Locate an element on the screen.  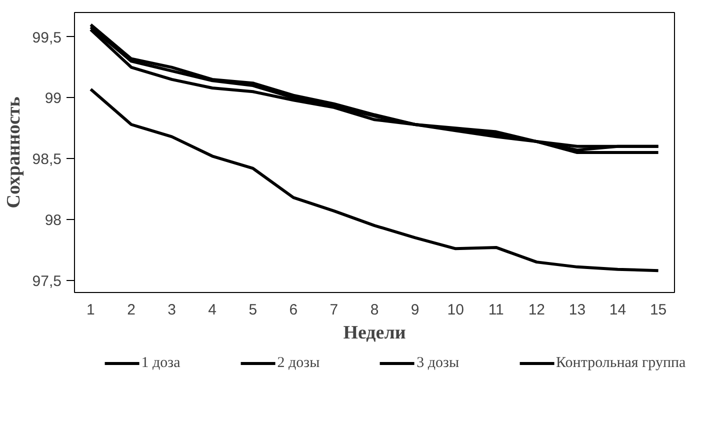
x-tick-label: 6 is located at coordinates (293, 310).